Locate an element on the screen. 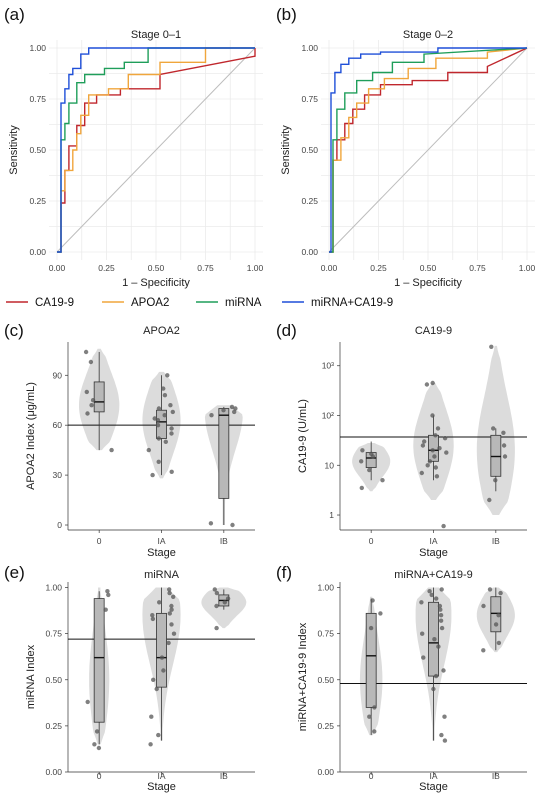 Image resolution: width=550 pixels, height=801 pixels. x-tick-label: 0.00 is located at coordinates (329, 268).